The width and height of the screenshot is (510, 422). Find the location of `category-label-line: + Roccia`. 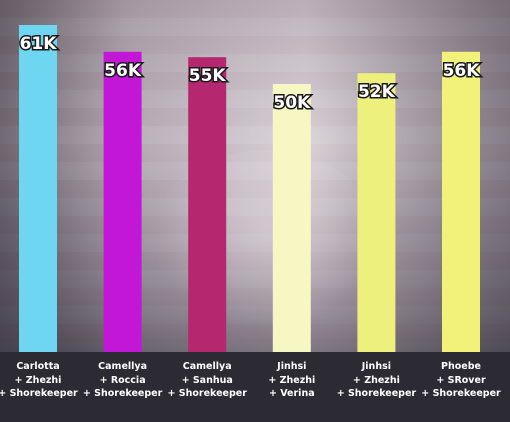

category-label-line: + Roccia is located at coordinates (122, 380).